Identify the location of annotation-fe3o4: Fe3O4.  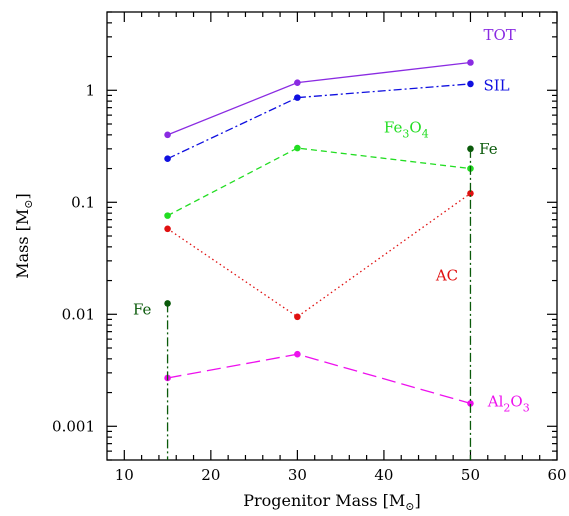
(406, 129).